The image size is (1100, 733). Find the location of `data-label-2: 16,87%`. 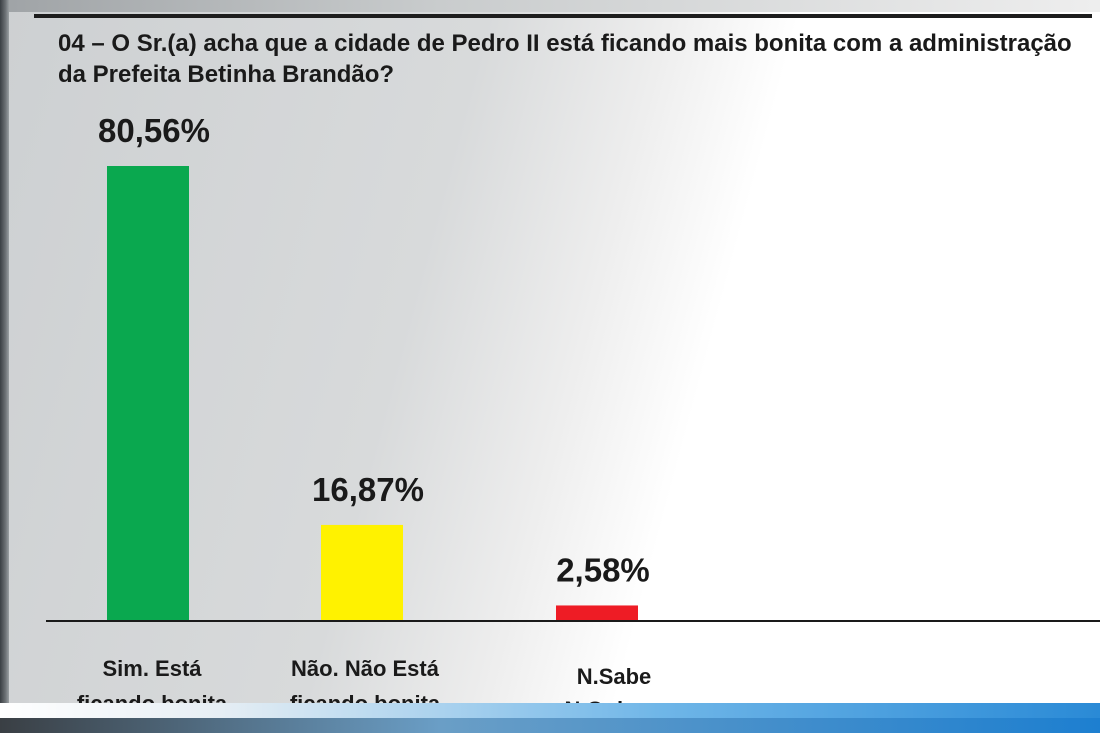

data-label-2: 16,87% is located at coordinates (368, 489).